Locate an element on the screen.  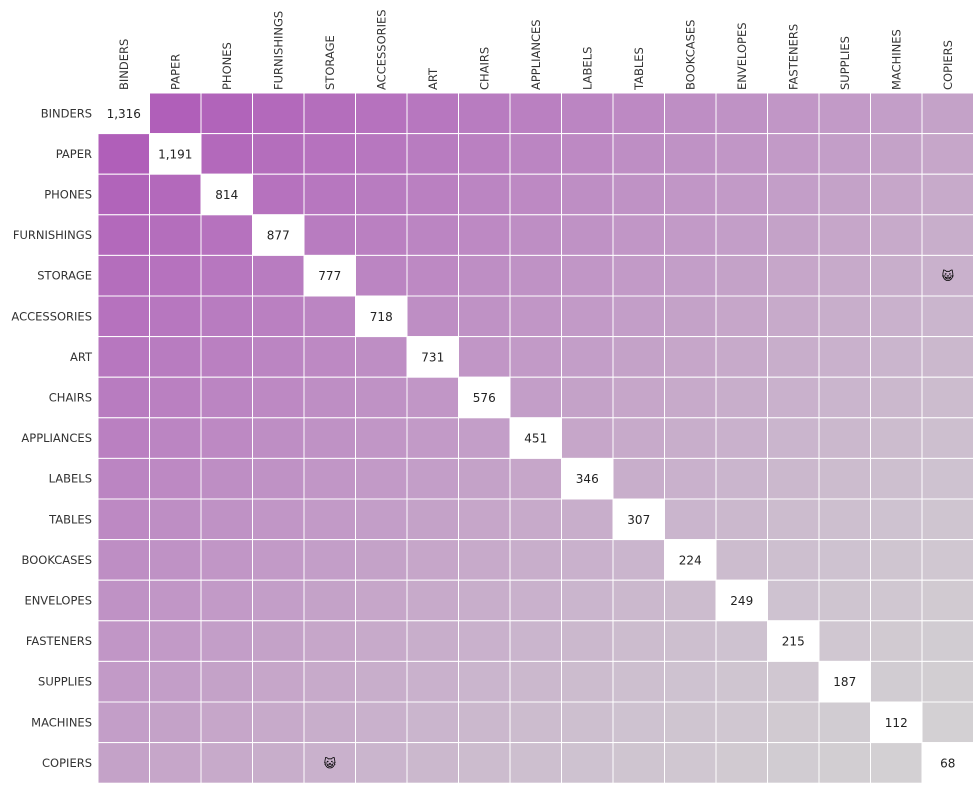
heatmap-cell-furnishings-labels is located at coordinates (587, 235).